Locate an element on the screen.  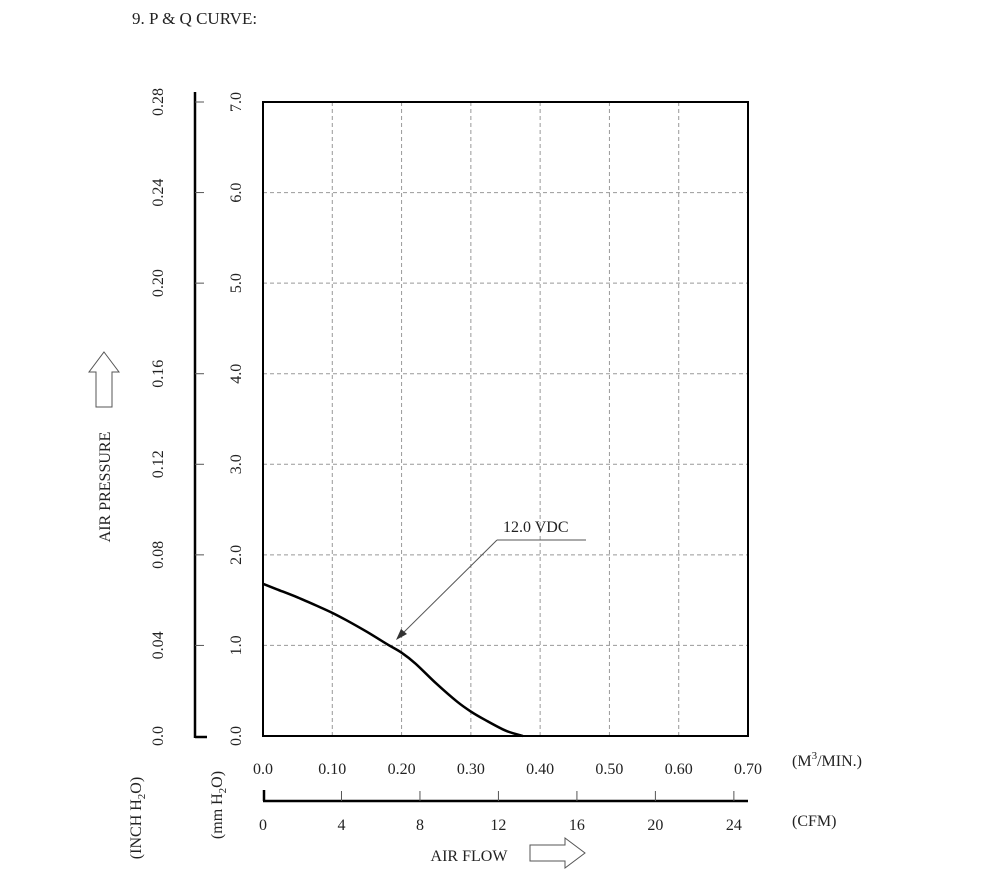
x-axis-label: AIR FLOW is located at coordinates (470, 856).